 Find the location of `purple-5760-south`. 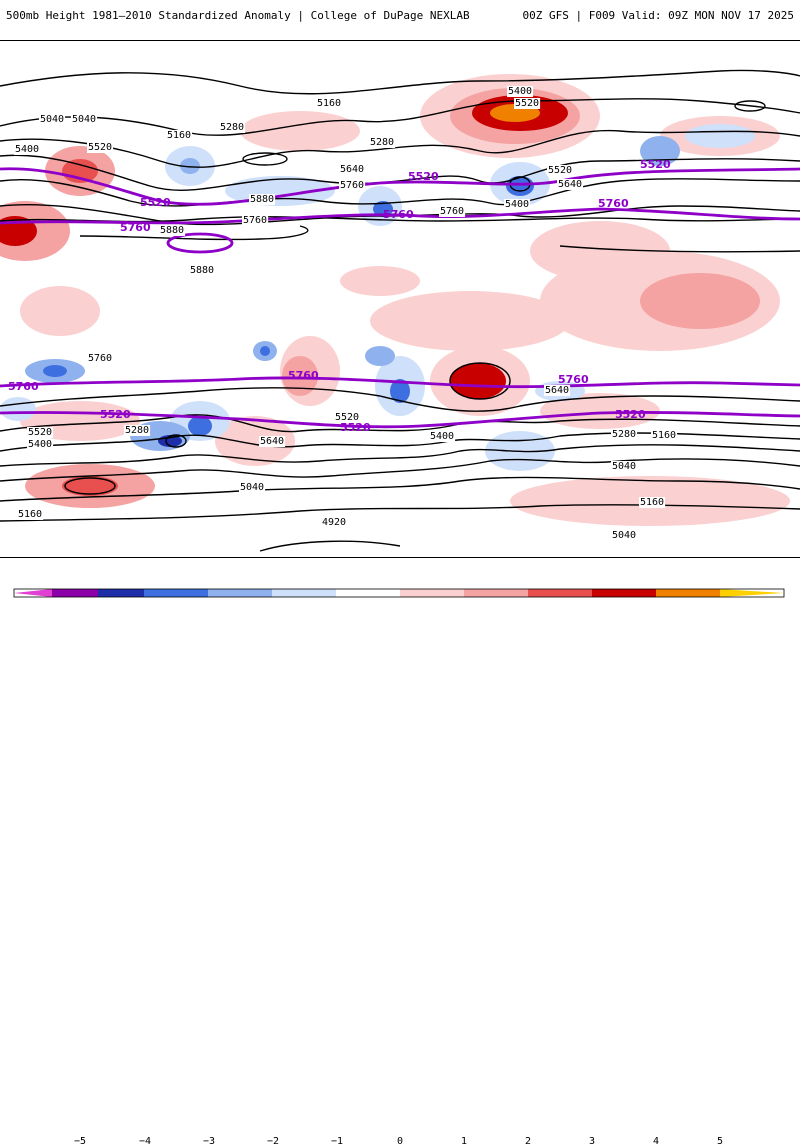

purple-5760-south is located at coordinates (400, 382).